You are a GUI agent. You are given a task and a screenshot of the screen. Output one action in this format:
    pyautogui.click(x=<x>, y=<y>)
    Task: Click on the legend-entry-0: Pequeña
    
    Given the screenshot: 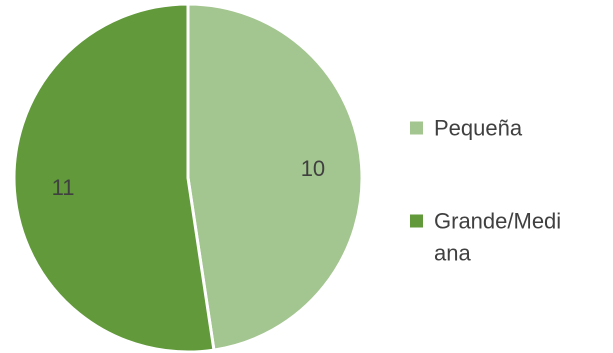 What is the action you would take?
    pyautogui.click(x=466, y=128)
    